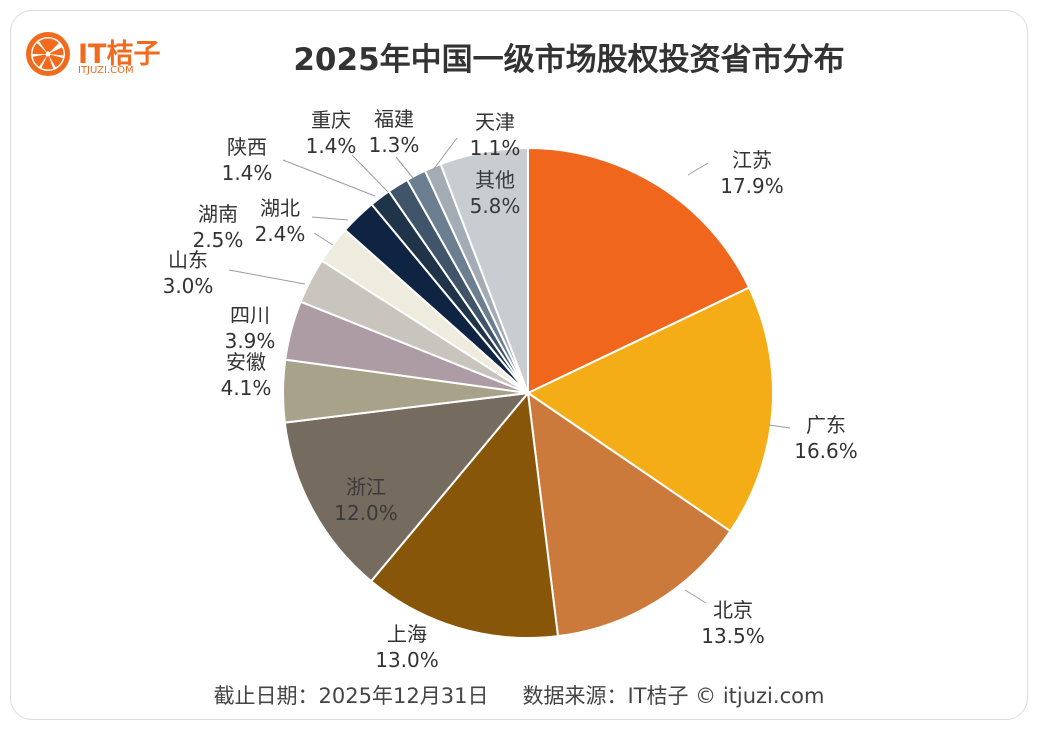 The height and width of the screenshot is (741, 1038). What do you see at coordinates (250, 315) in the screenshot?
I see `slice-label-7: 四川` at bounding box center [250, 315].